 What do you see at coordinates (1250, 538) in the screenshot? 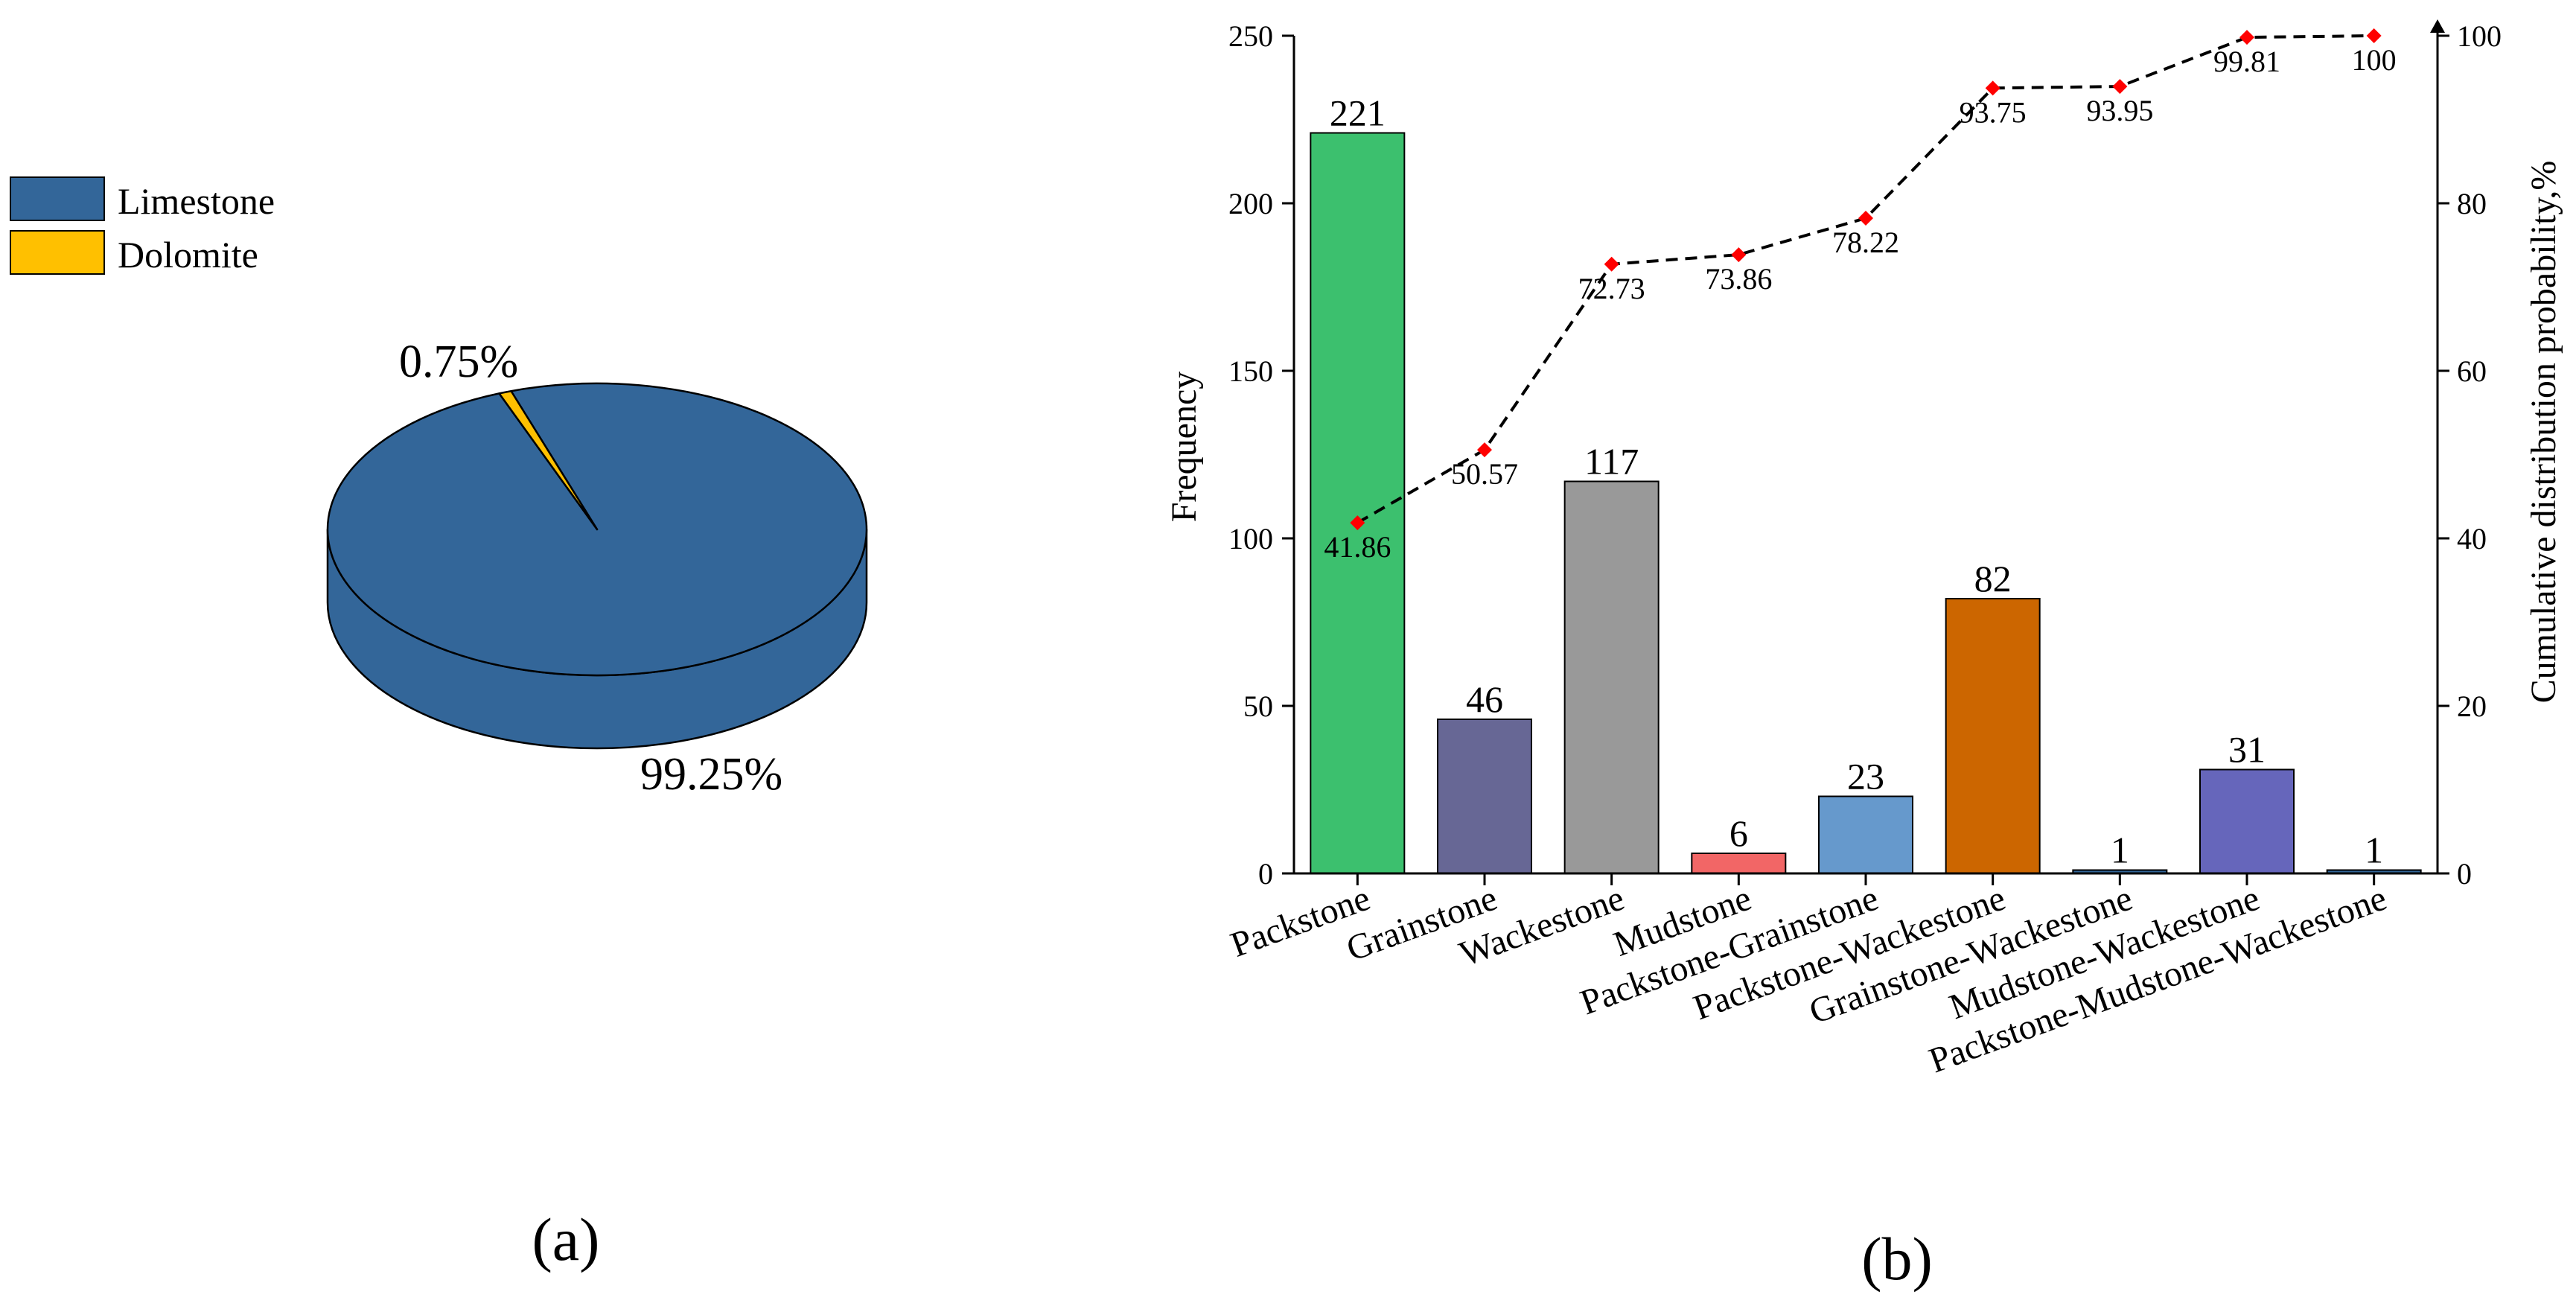
I see `y-tick-label: 100` at bounding box center [1250, 538].